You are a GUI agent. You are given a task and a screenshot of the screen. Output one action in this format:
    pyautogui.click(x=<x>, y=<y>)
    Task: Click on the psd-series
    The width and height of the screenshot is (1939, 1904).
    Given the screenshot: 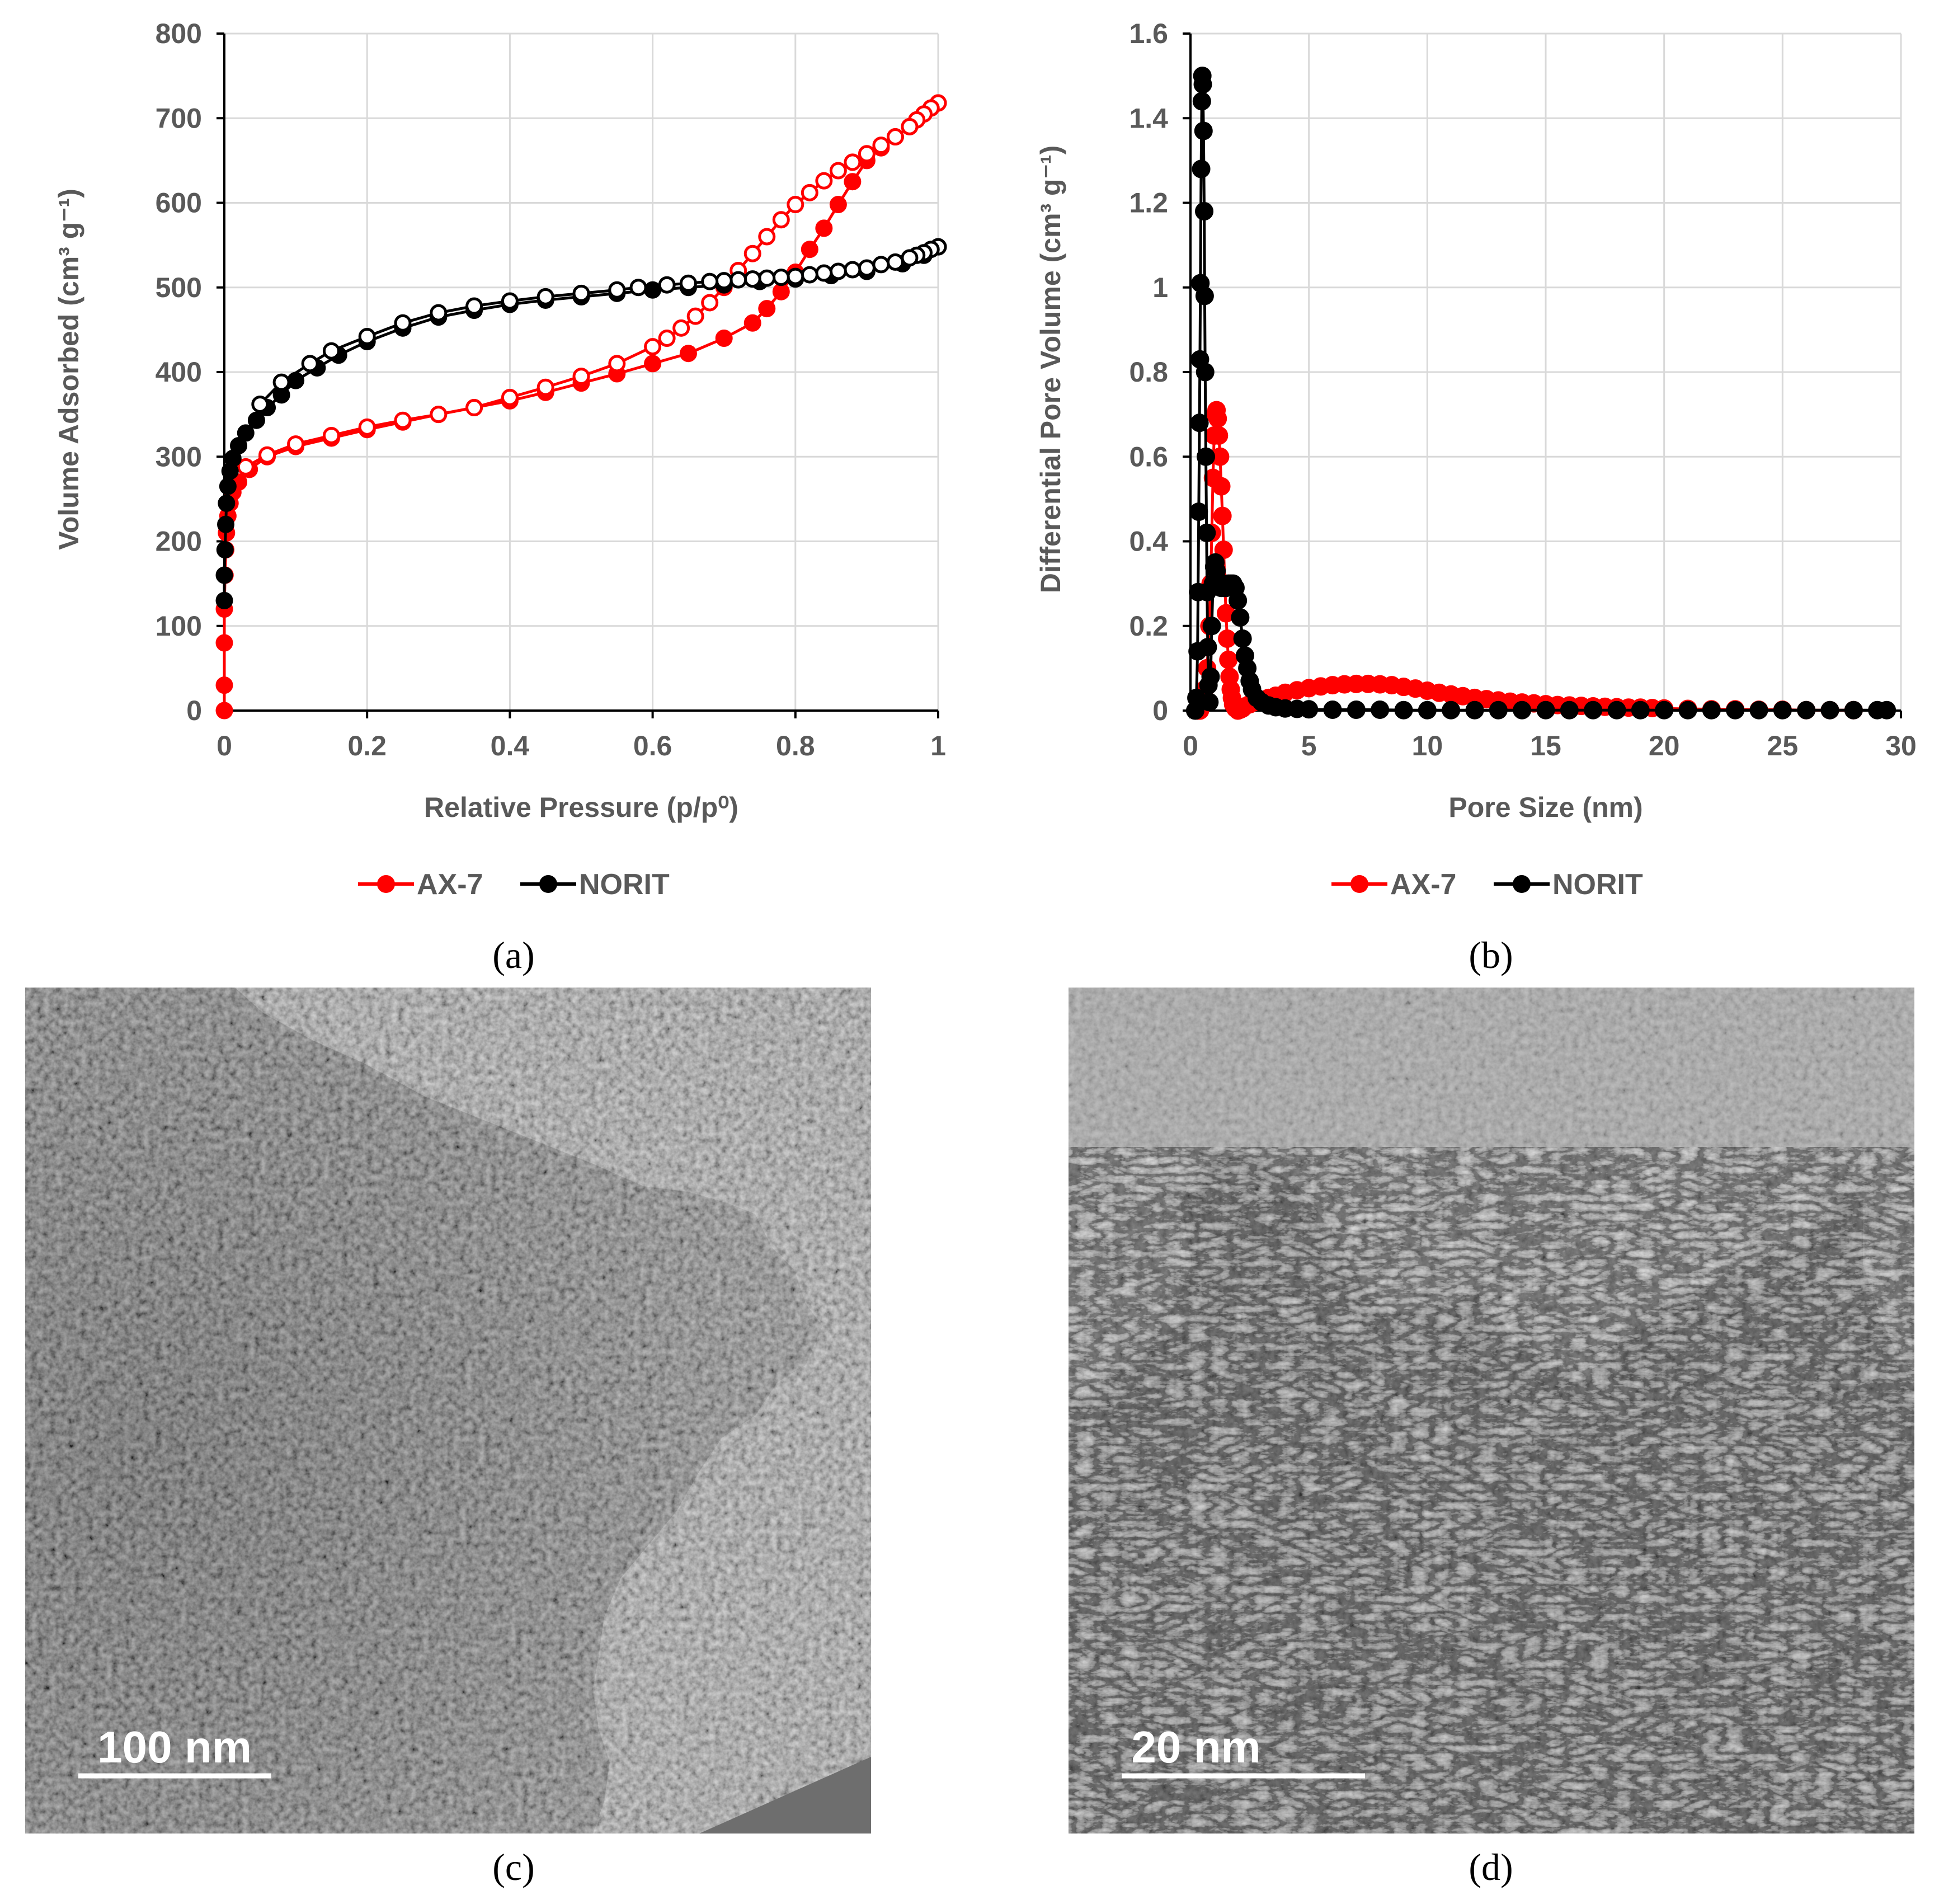 What is the action you would take?
    pyautogui.click(x=1540, y=393)
    